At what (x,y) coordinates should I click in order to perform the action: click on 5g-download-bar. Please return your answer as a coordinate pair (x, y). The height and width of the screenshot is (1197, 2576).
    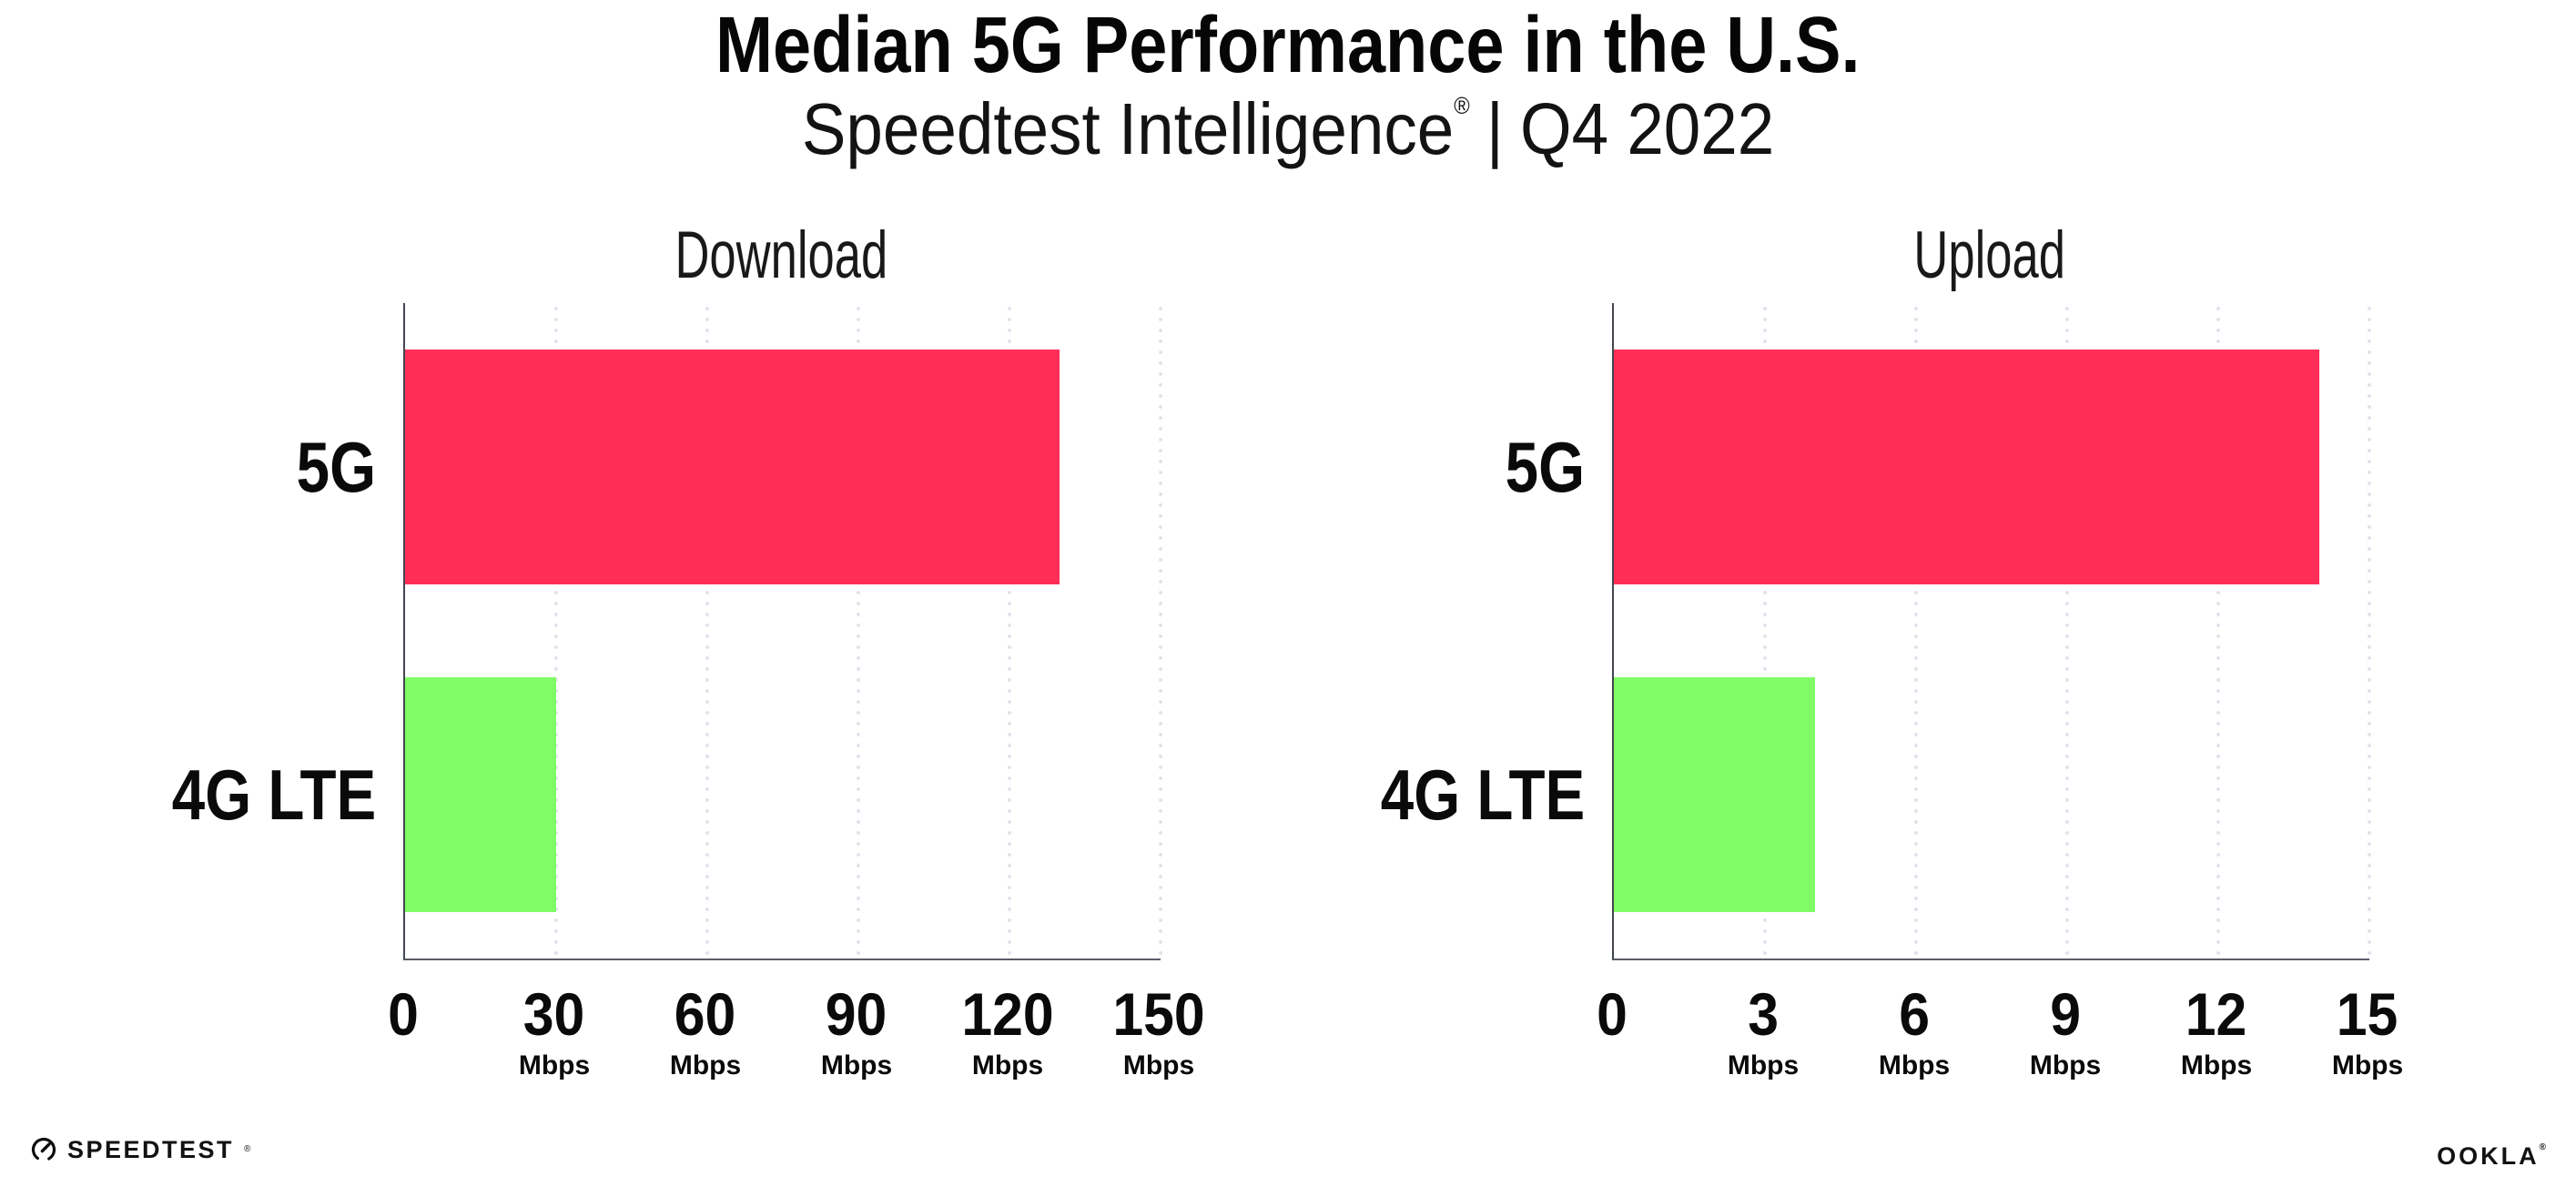
    Looking at the image, I should click on (732, 467).